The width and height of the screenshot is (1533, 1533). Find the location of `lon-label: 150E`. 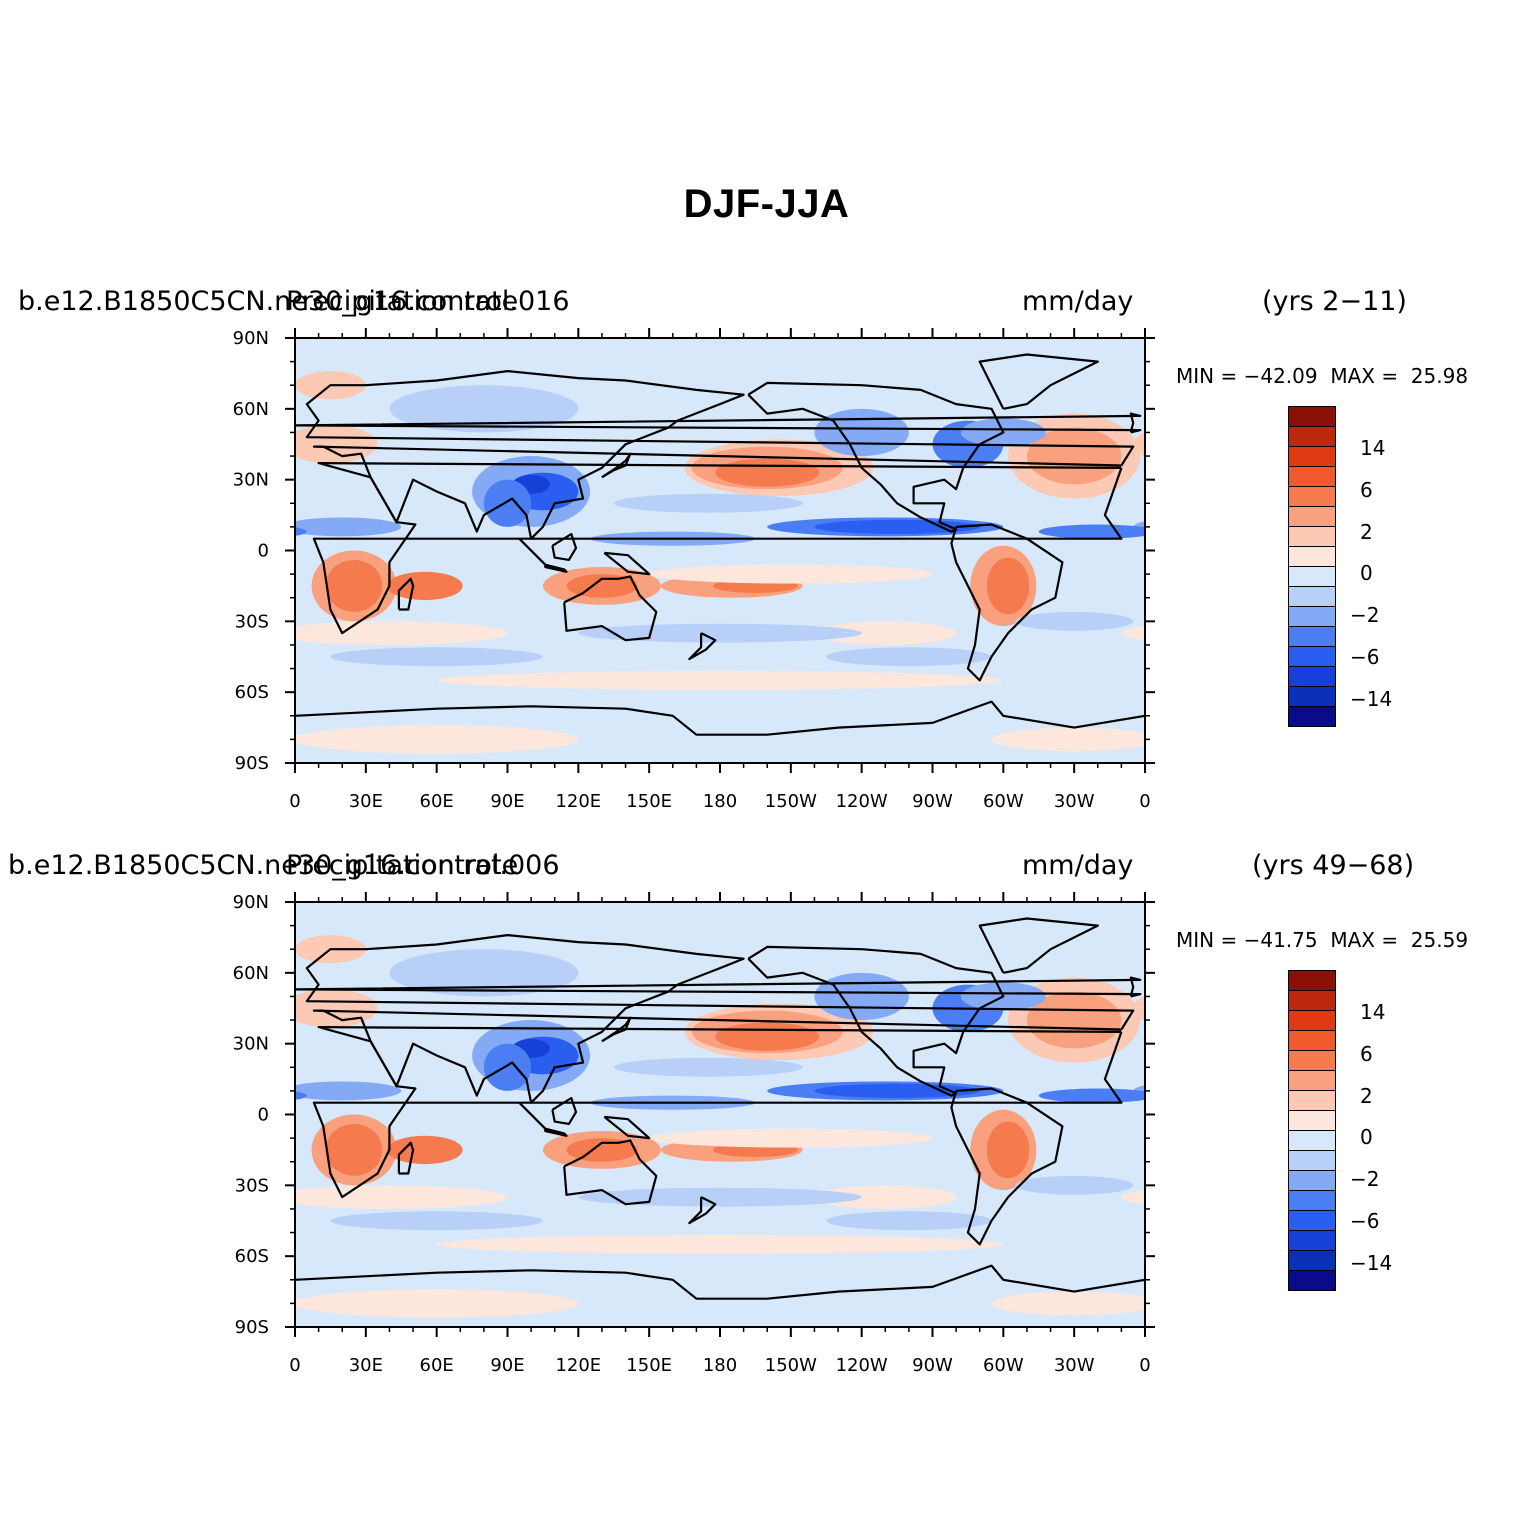

lon-label: 150E is located at coordinates (649, 1365).